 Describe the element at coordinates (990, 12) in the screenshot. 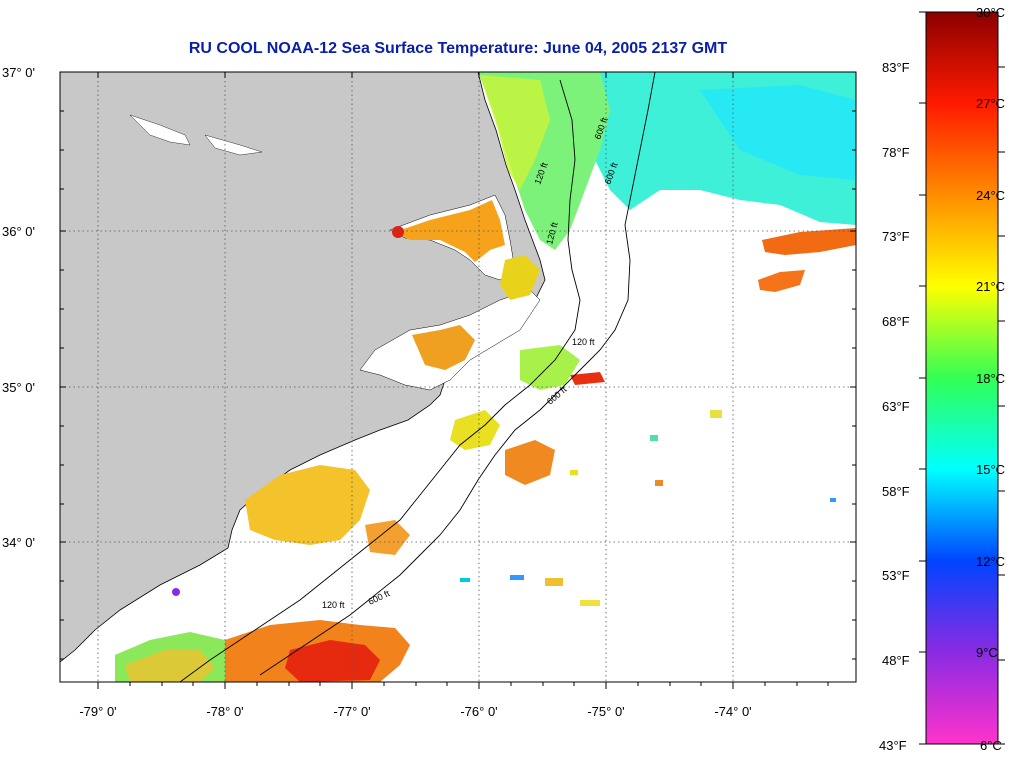

I see `celsius-label-30: 30°C` at that location.